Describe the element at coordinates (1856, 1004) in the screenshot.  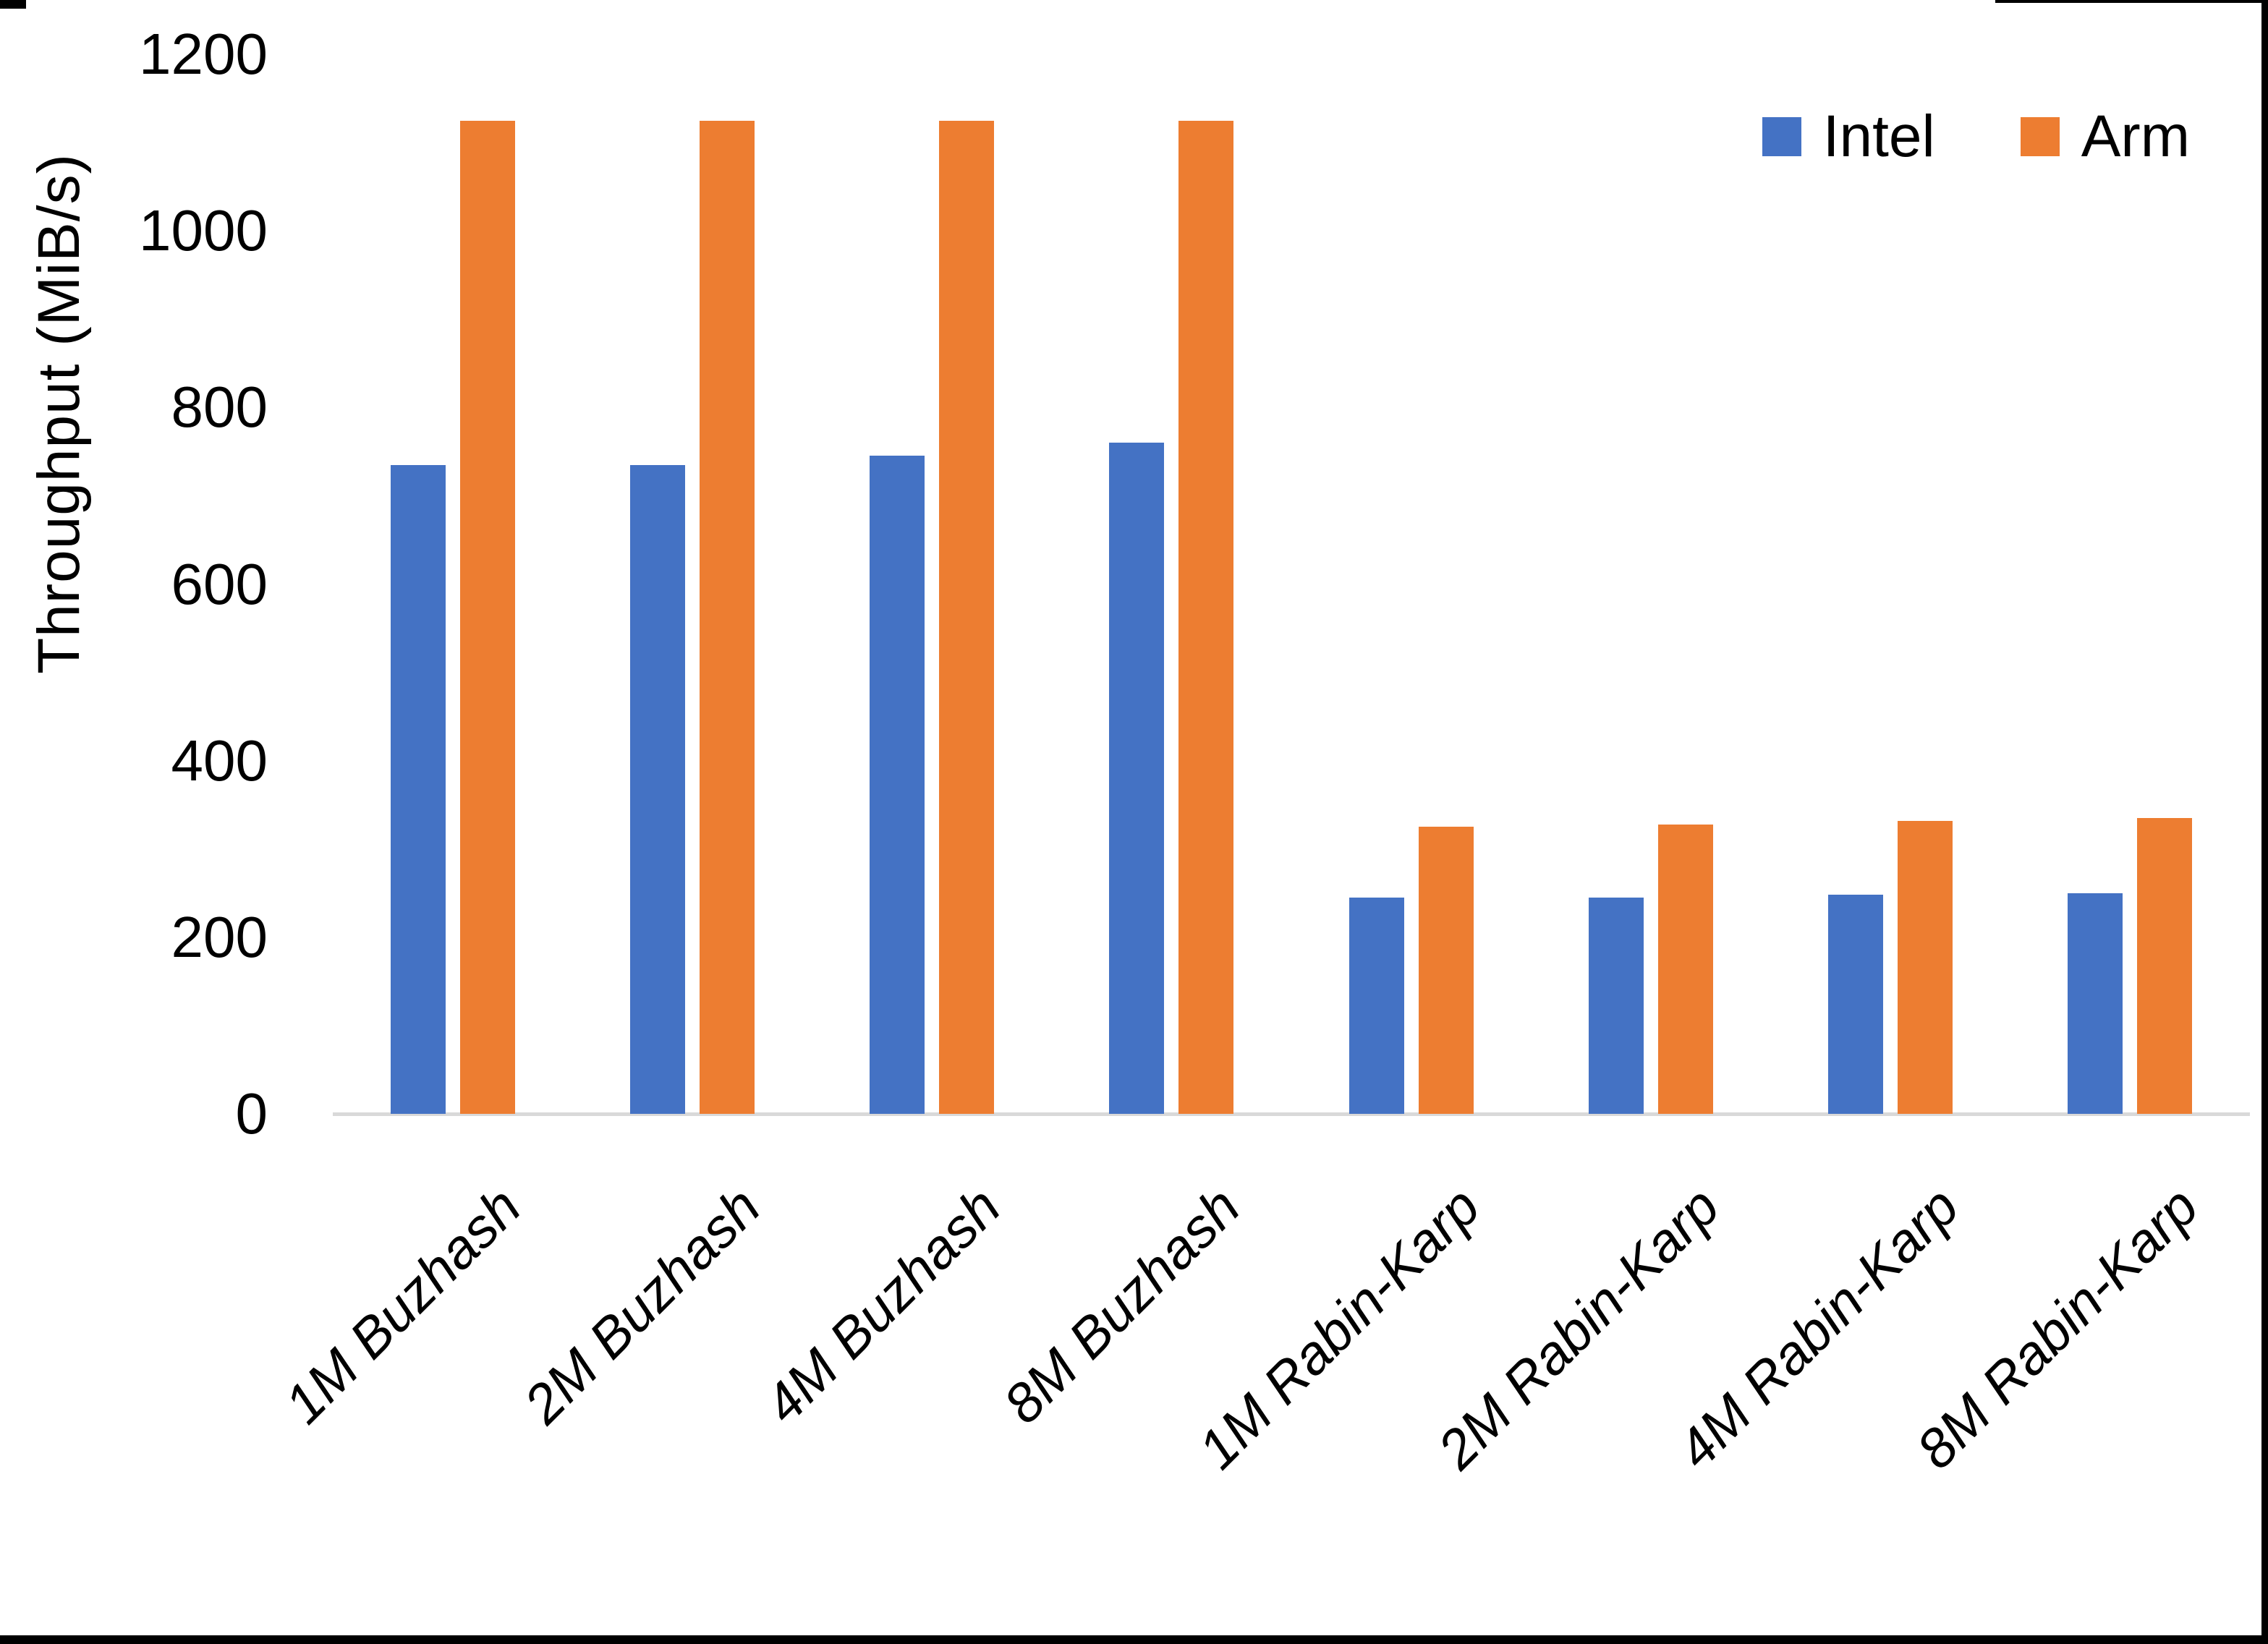
I see `bar-intel-4m-rabin-karp` at that location.